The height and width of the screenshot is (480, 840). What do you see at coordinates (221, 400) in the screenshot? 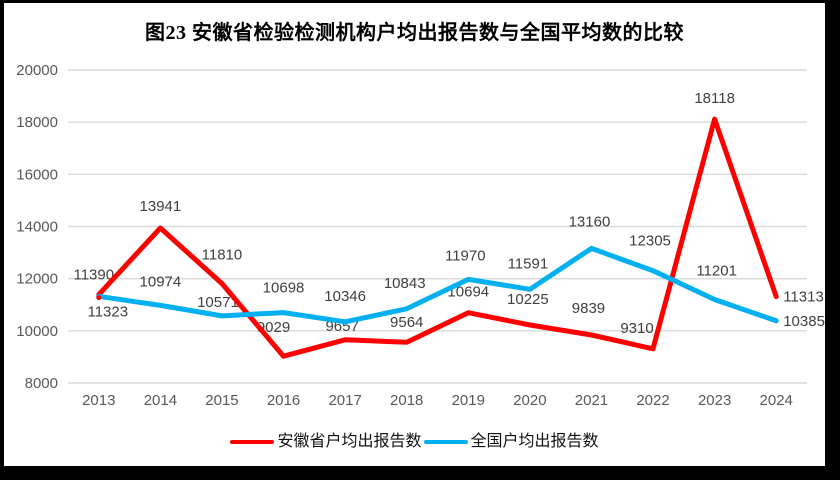
I see `x-axis-tick-label: 2015` at bounding box center [221, 400].